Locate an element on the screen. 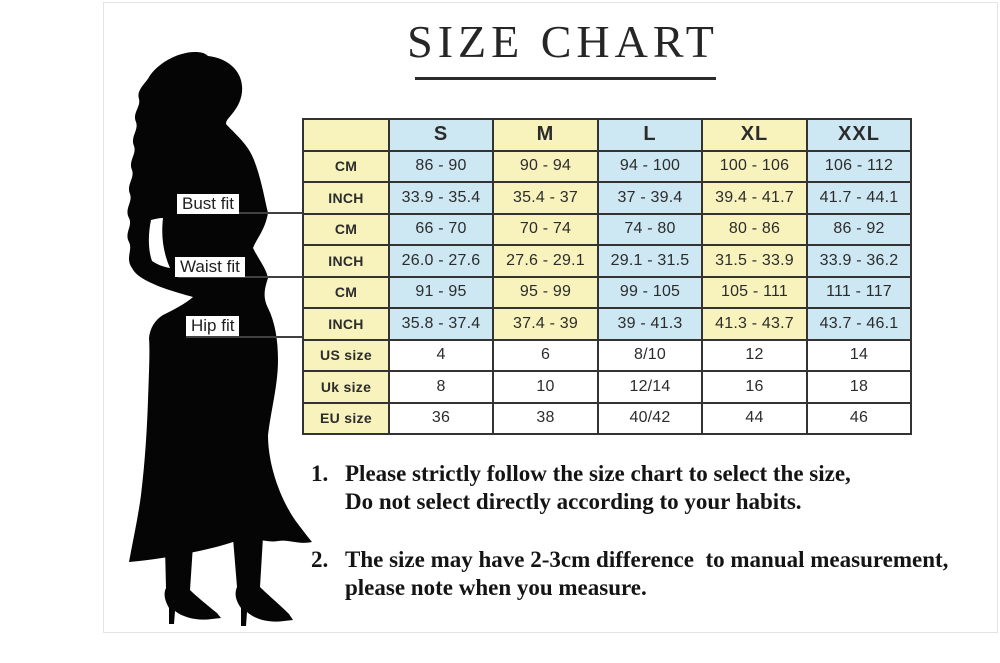 This screenshot has width=1000, height=663. value-cell: 37 - 39.4 is located at coordinates (650, 198).